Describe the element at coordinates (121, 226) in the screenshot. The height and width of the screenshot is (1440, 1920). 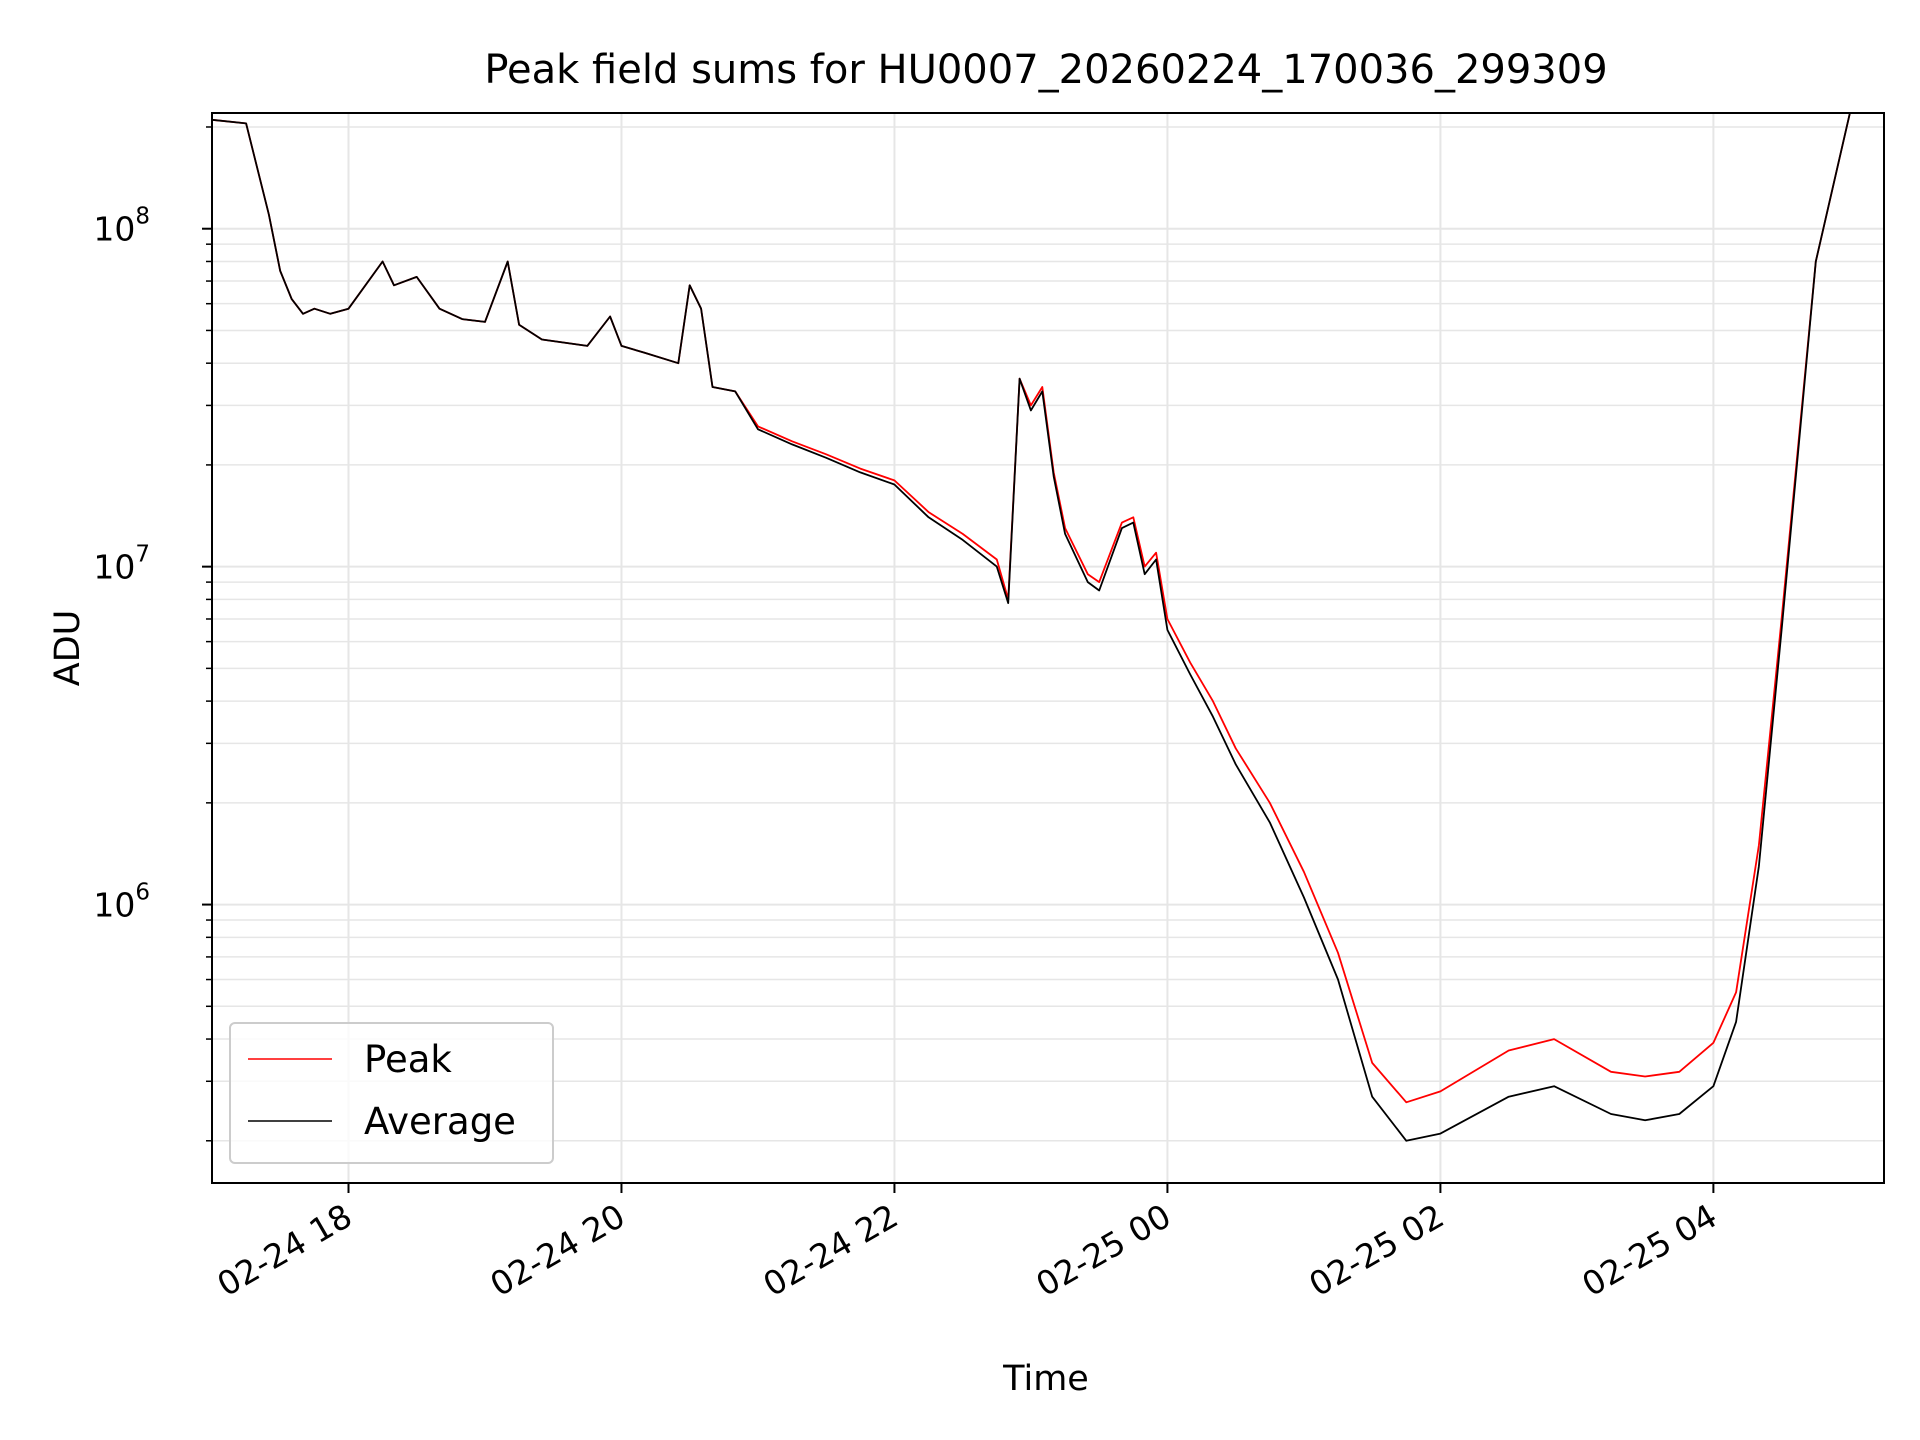
I see `y-tick-label: 10⁸` at that location.